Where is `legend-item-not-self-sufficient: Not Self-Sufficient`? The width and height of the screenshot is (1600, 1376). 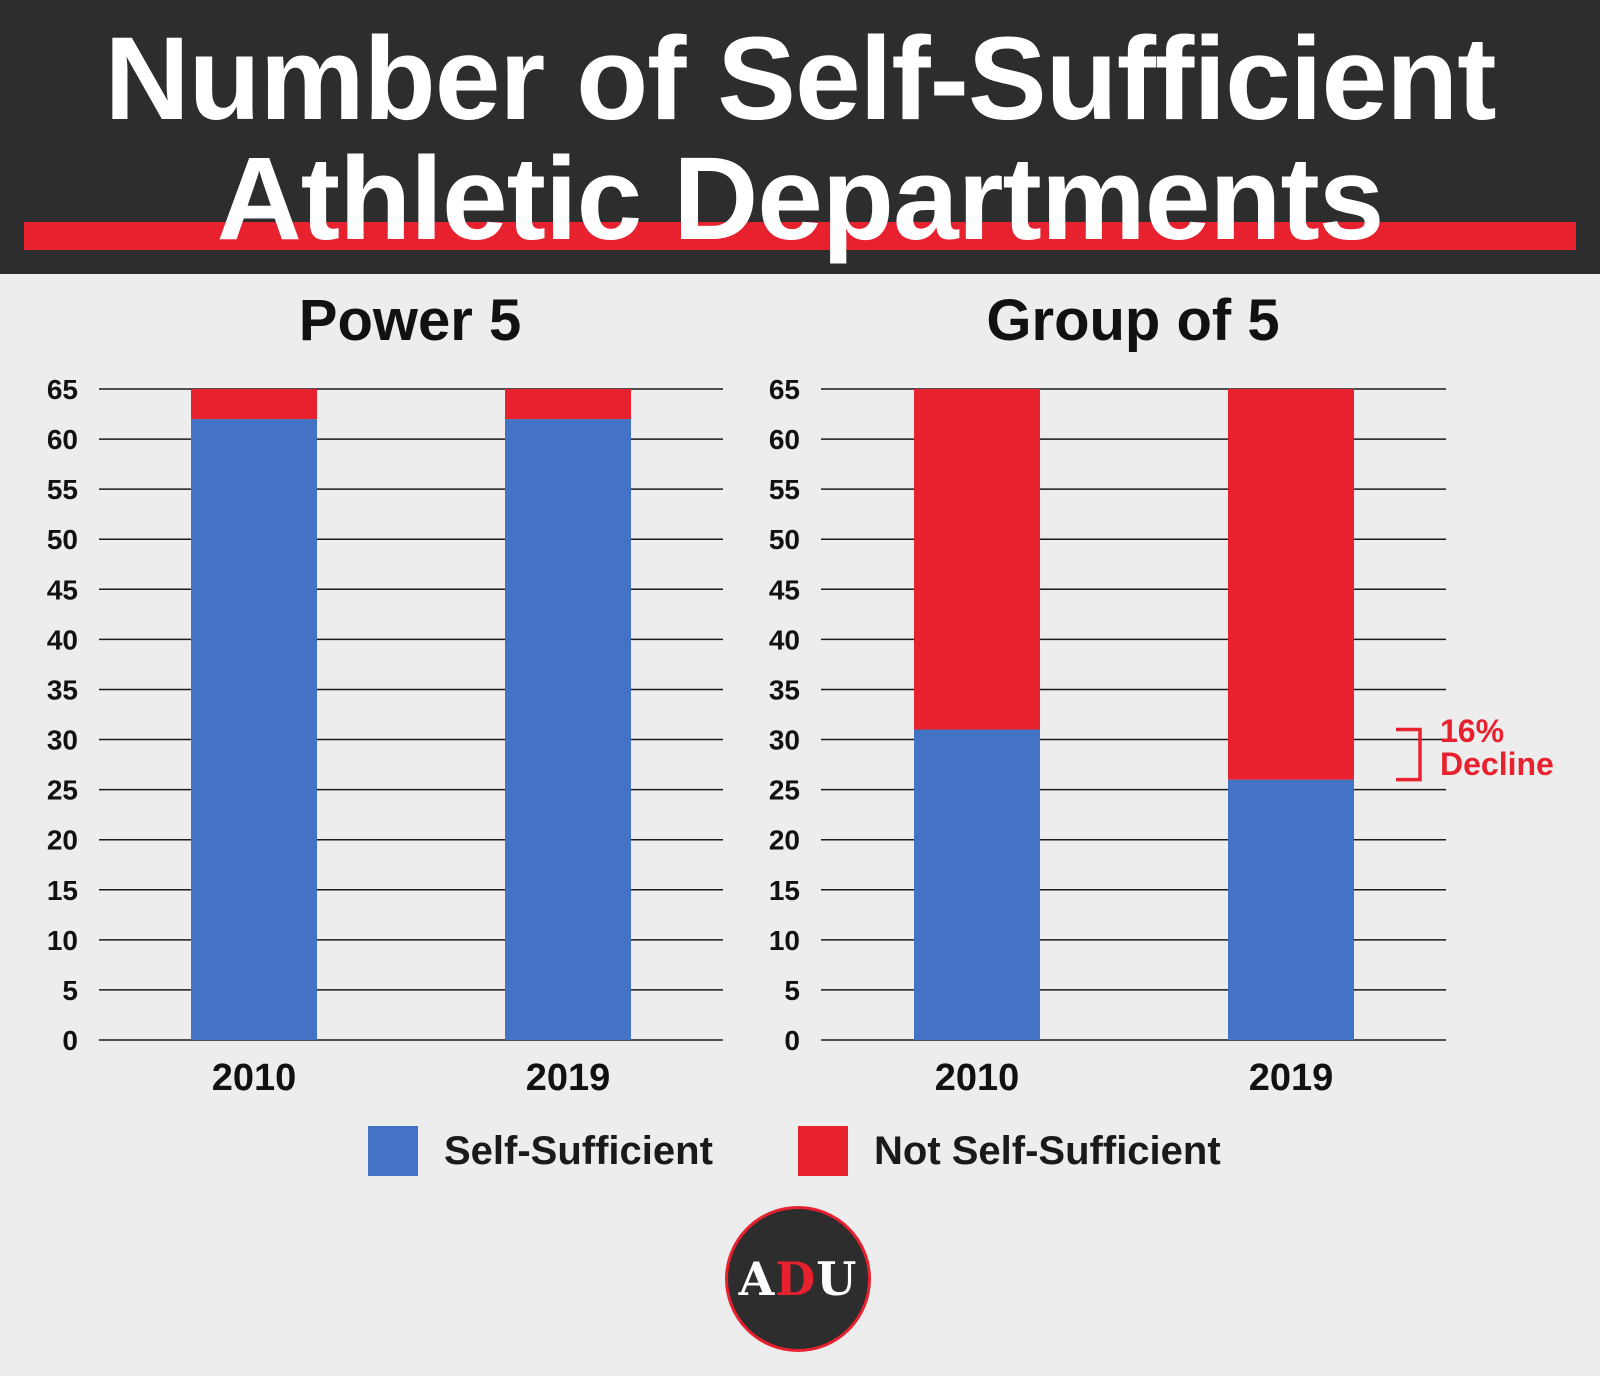 legend-item-not-self-sufficient: Not Self-Sufficient is located at coordinates (1009, 1151).